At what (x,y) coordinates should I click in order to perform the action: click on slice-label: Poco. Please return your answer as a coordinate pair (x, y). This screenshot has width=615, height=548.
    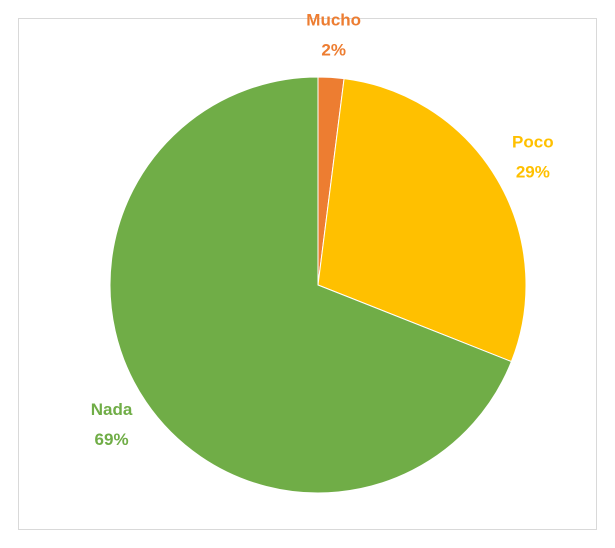
    Looking at the image, I should click on (533, 141).